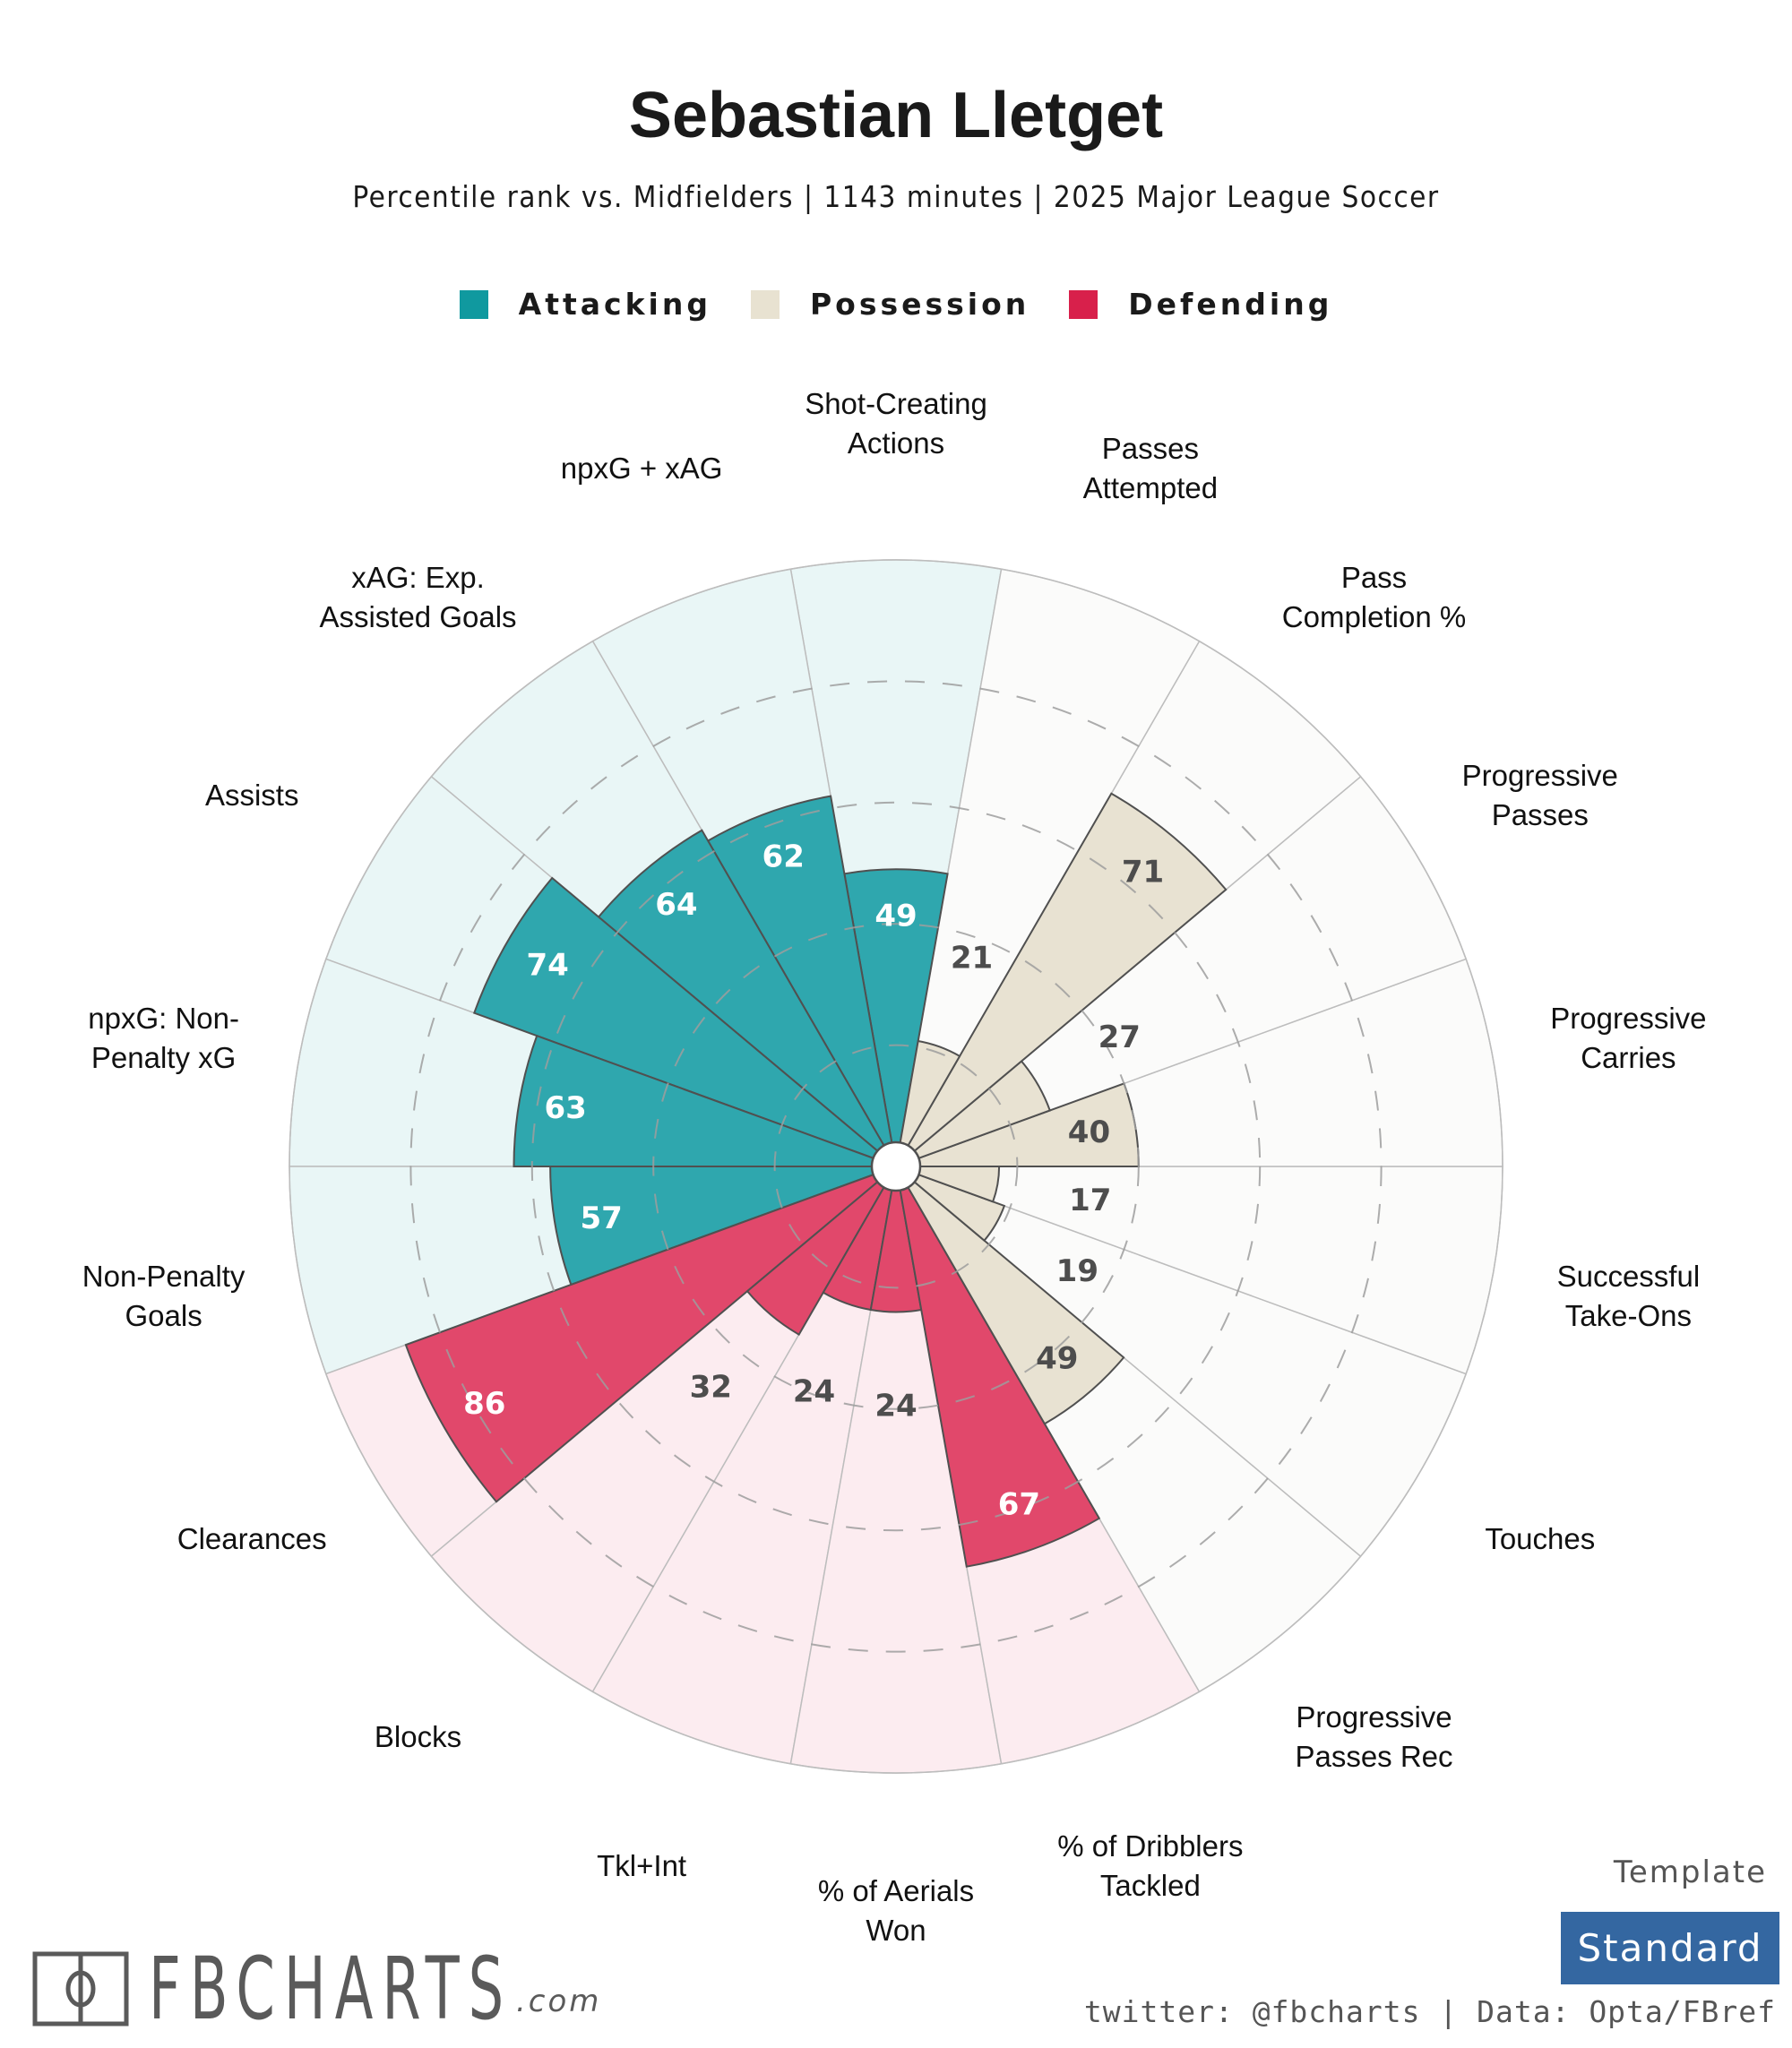  Describe the element at coordinates (1374, 597) in the screenshot. I see `metric-label-pass-completion: Pass Completion %` at that location.